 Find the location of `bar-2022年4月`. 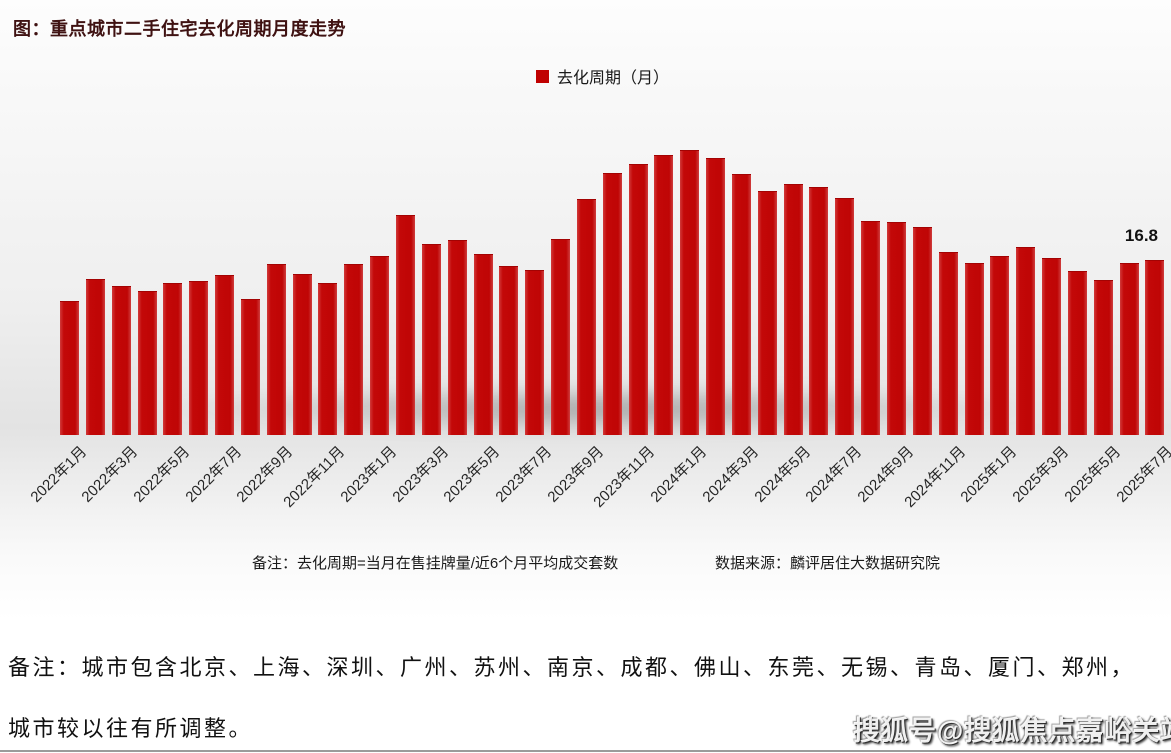

bar-2022年4月 is located at coordinates (147, 362).